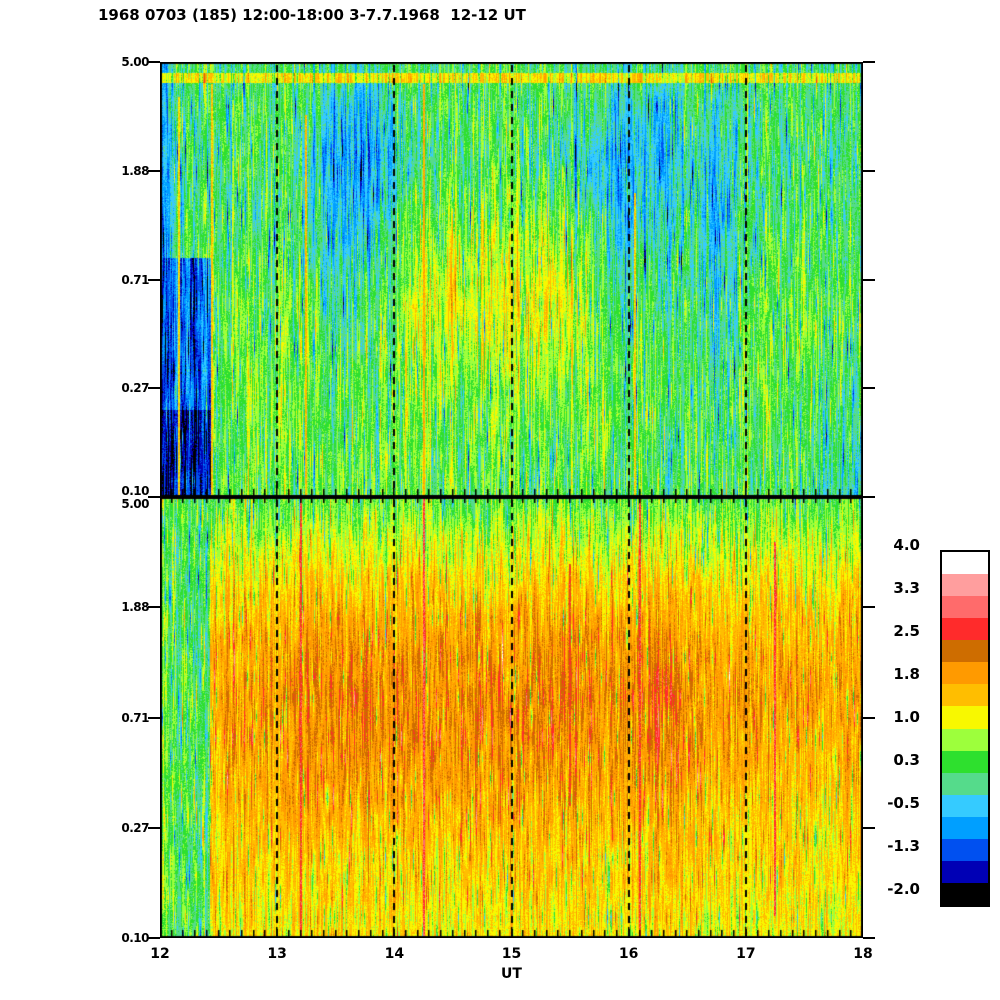 The height and width of the screenshot is (1000, 1000). What do you see at coordinates (160, 954) in the screenshot?
I see `x-tick-label: 12` at bounding box center [160, 954].